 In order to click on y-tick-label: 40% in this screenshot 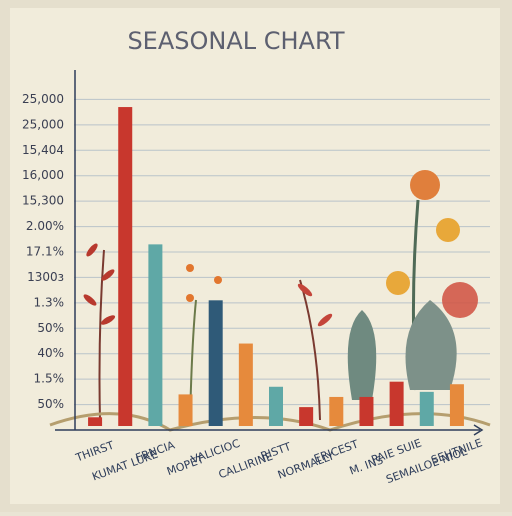, I will do `click(50, 353)`.